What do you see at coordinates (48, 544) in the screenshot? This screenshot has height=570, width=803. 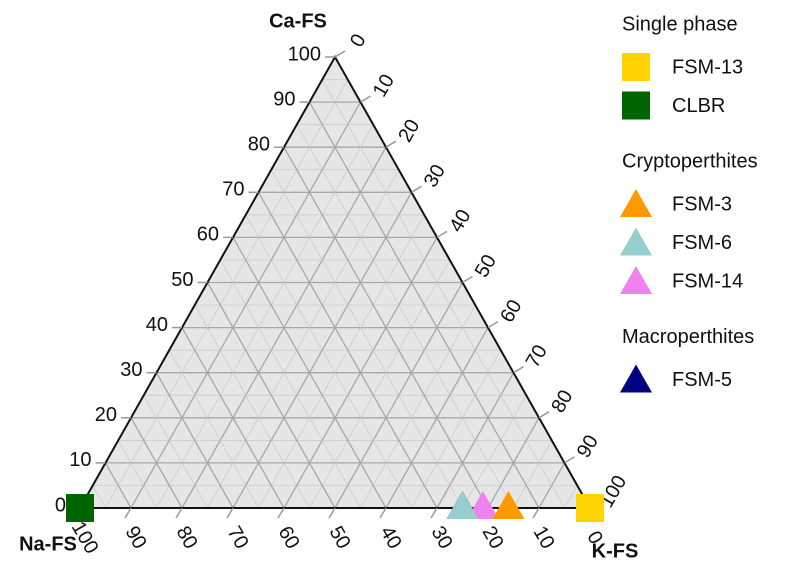 I see `vertex-label: Na-FS` at bounding box center [48, 544].